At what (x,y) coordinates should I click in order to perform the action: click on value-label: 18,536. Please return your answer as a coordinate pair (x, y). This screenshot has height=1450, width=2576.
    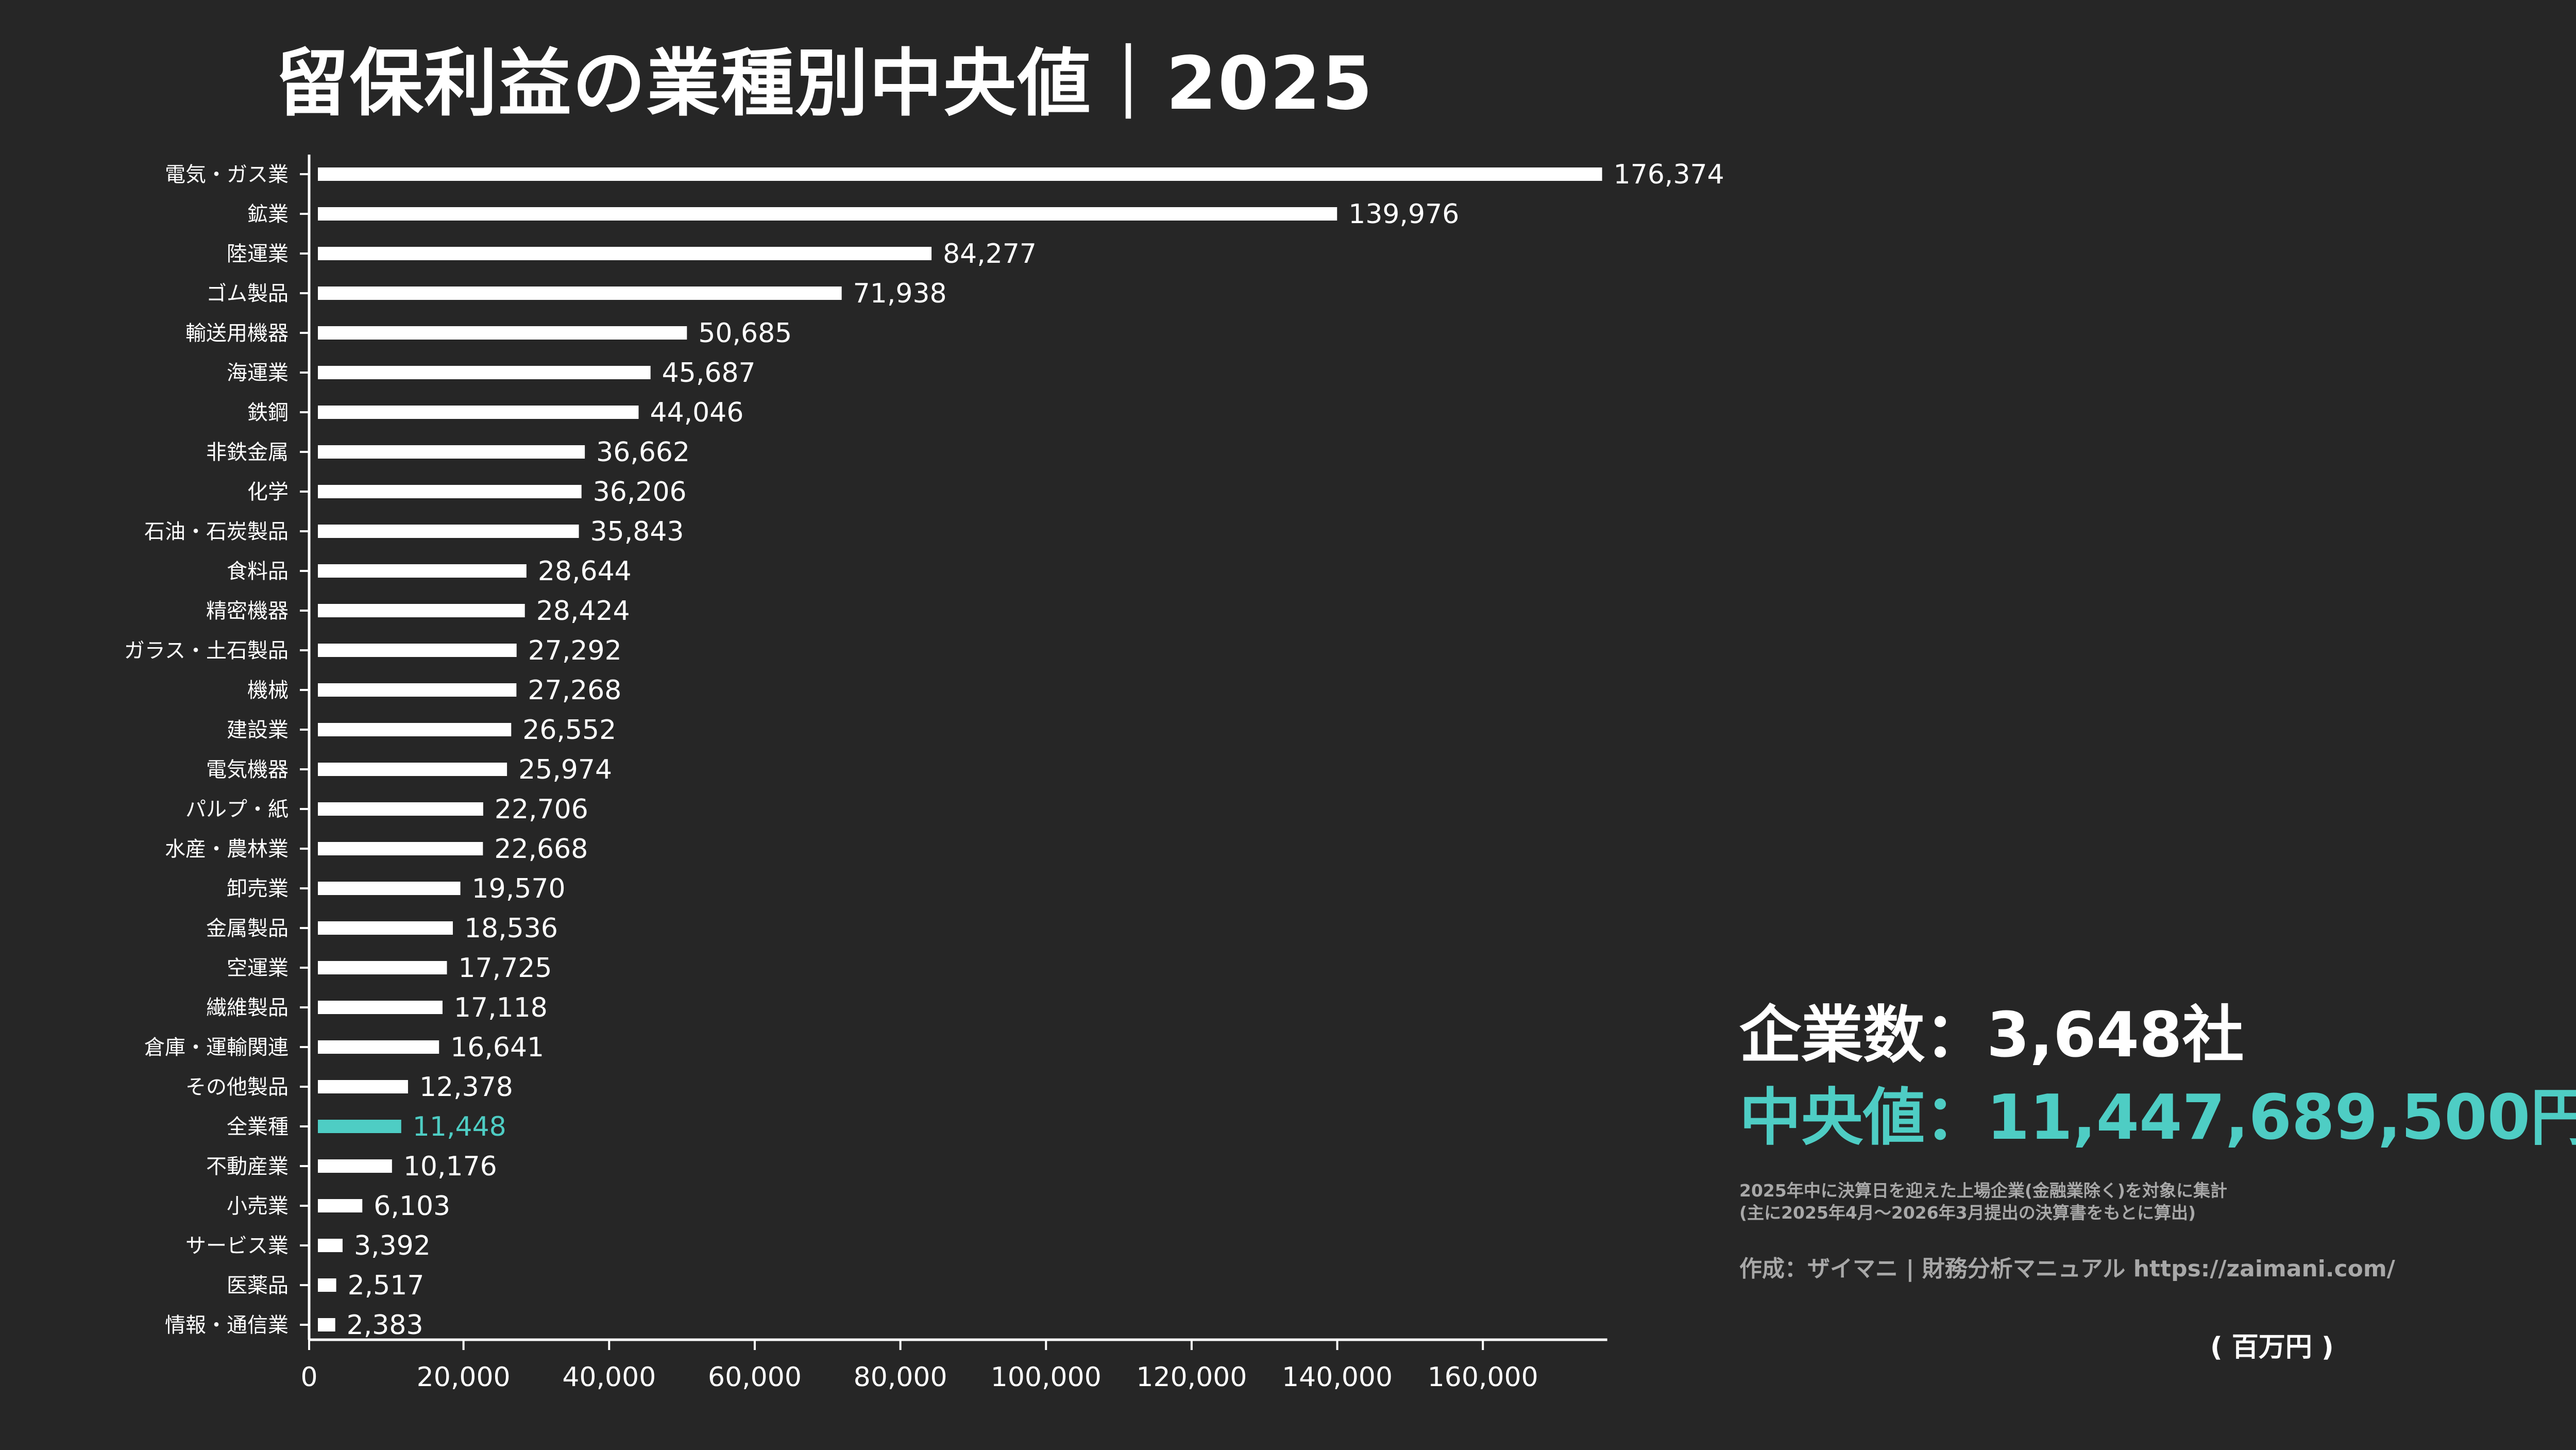
    Looking at the image, I should click on (511, 928).